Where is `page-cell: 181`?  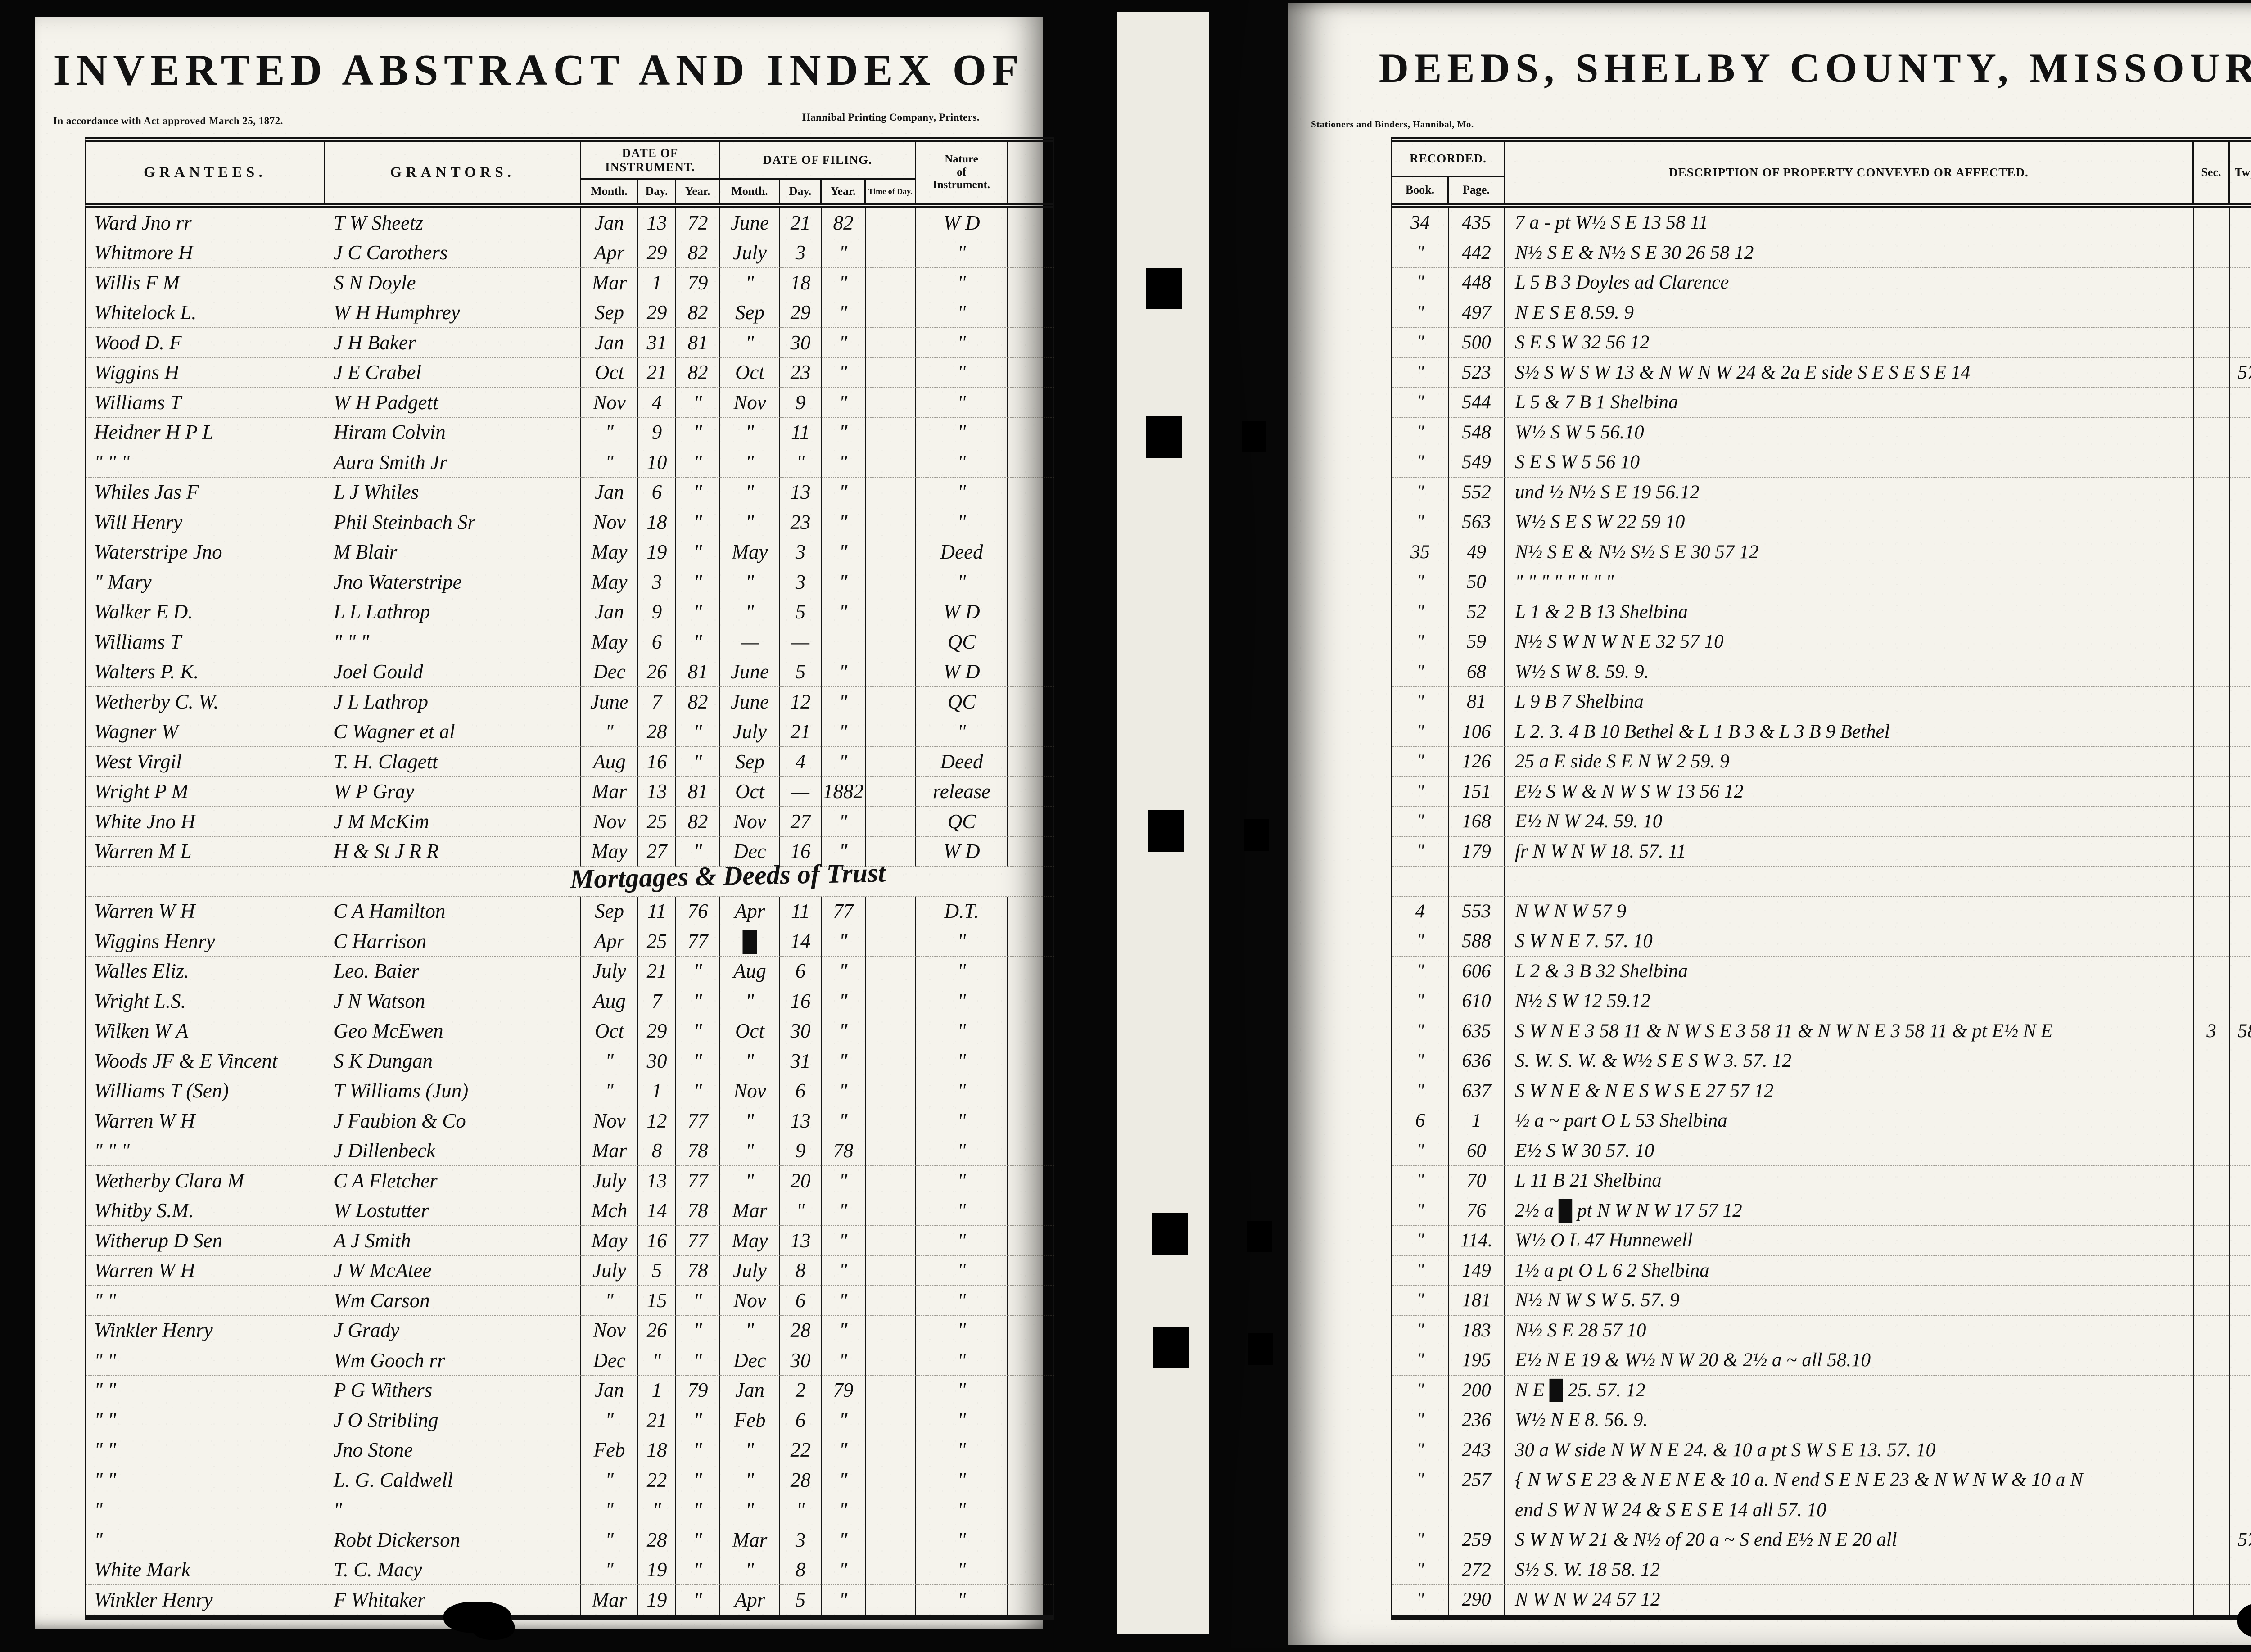 page-cell: 181 is located at coordinates (1477, 1301).